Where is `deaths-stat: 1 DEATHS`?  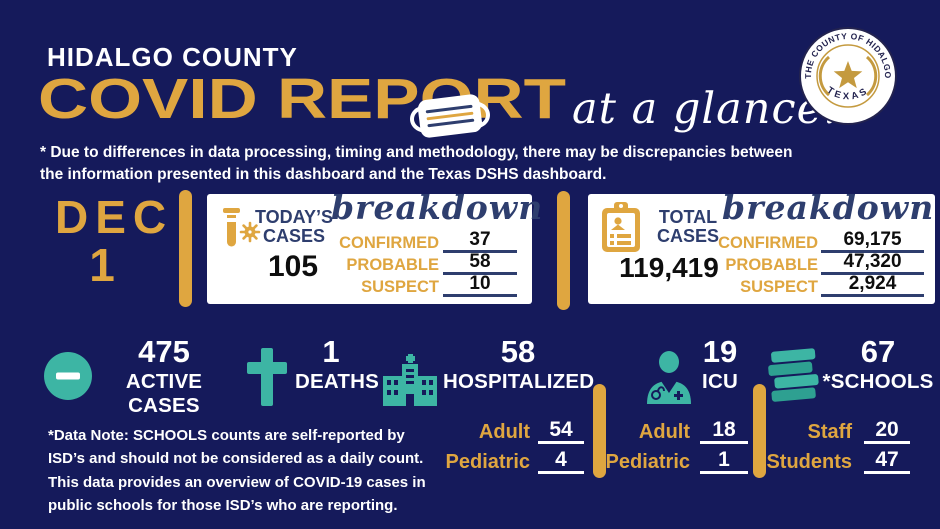
deaths-stat: 1 DEATHS is located at coordinates (313, 372).